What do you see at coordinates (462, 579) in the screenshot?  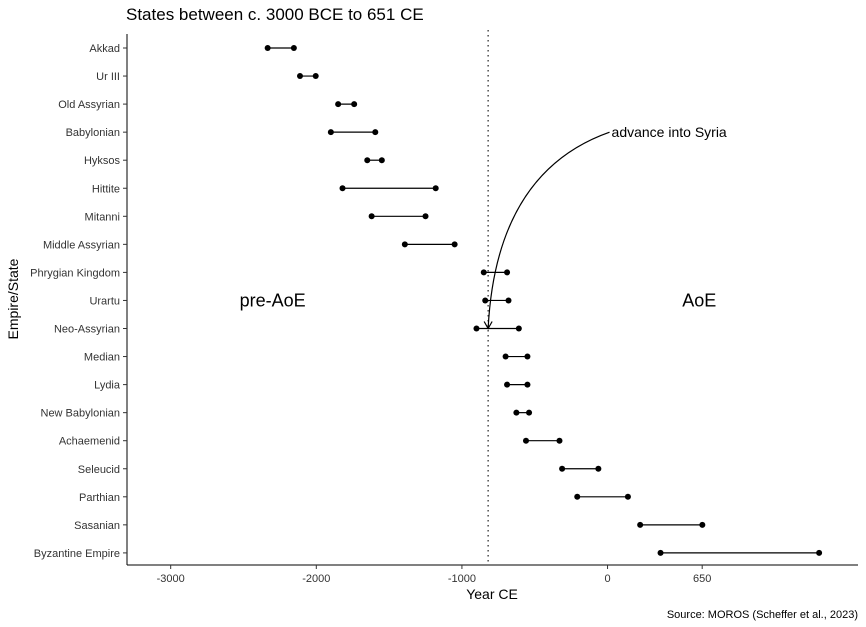 I see `x-tick-label: -1000` at bounding box center [462, 579].